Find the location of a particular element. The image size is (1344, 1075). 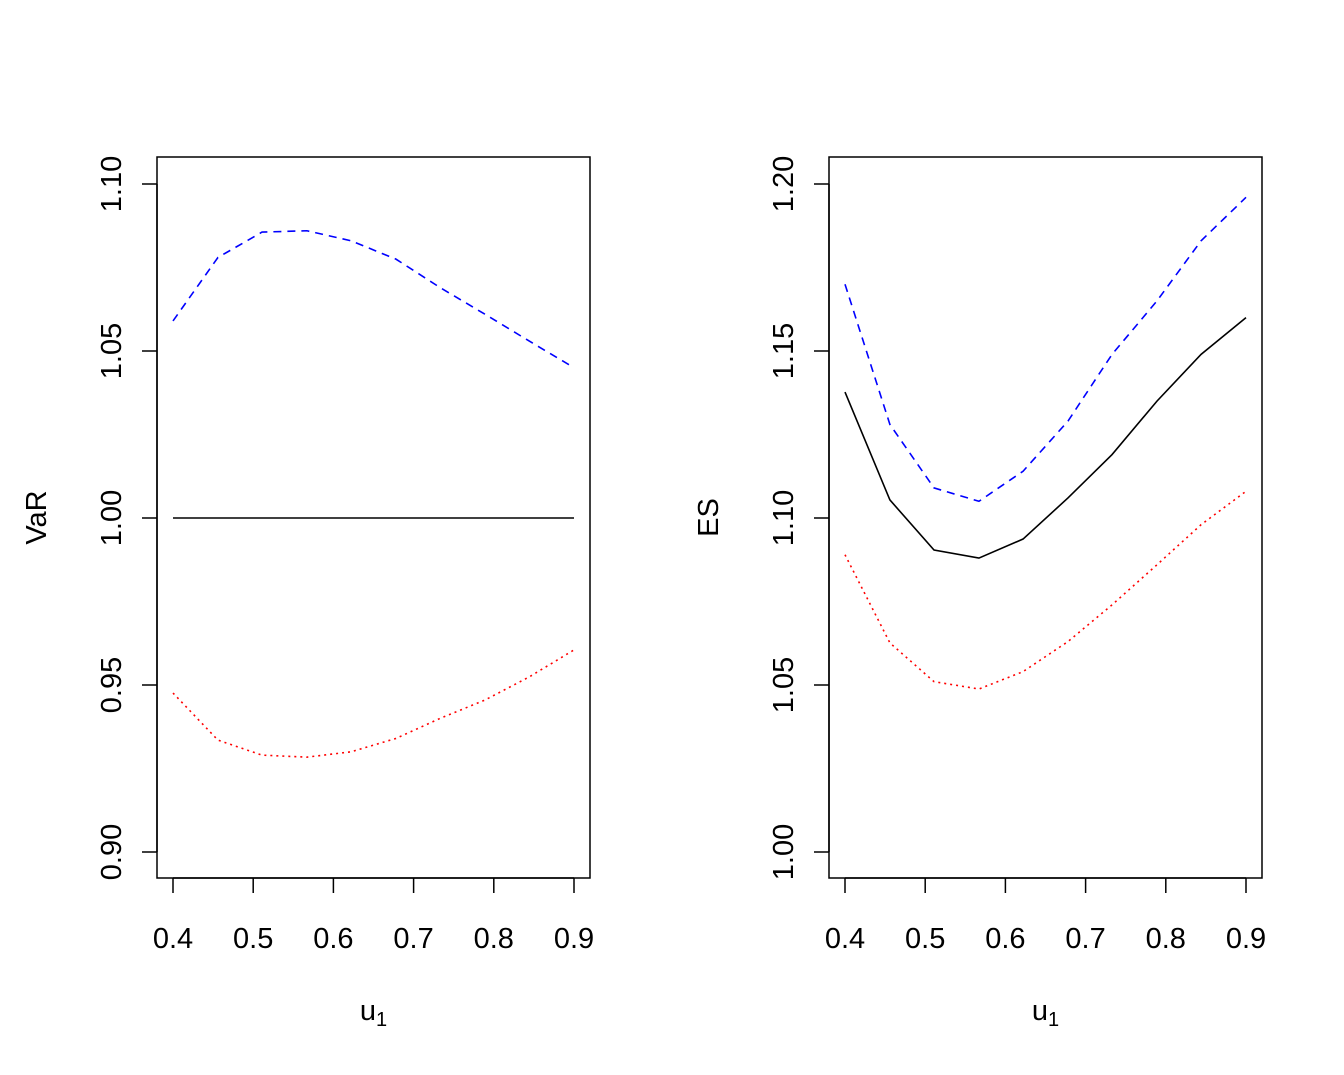

y-axis-label: VaR is located at coordinates (37, 517).